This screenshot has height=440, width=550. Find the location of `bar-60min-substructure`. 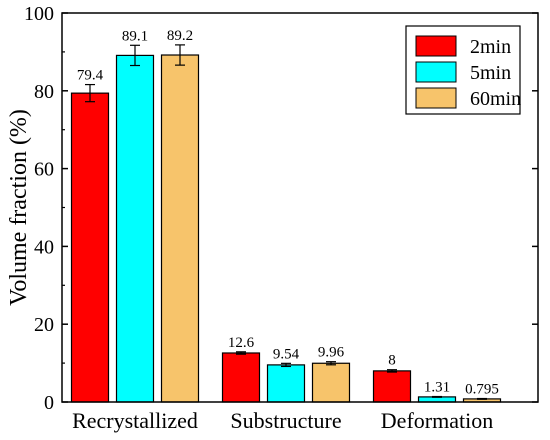

bar-60min-substructure is located at coordinates (331, 382).